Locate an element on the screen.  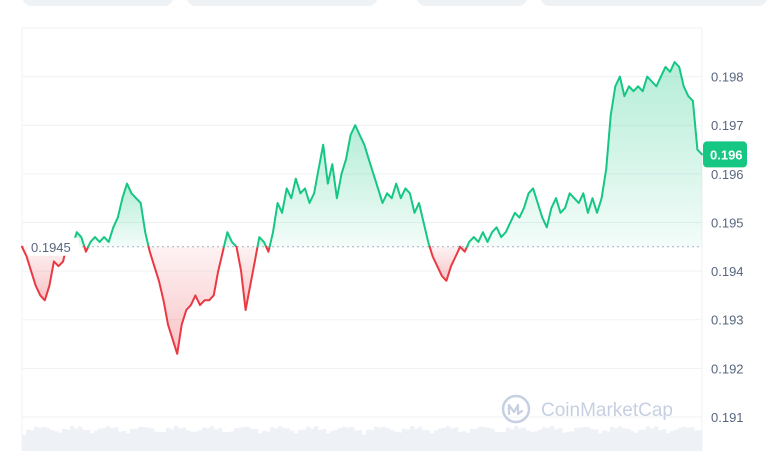
coinmarketcap-logo-icon is located at coordinates (516, 409).